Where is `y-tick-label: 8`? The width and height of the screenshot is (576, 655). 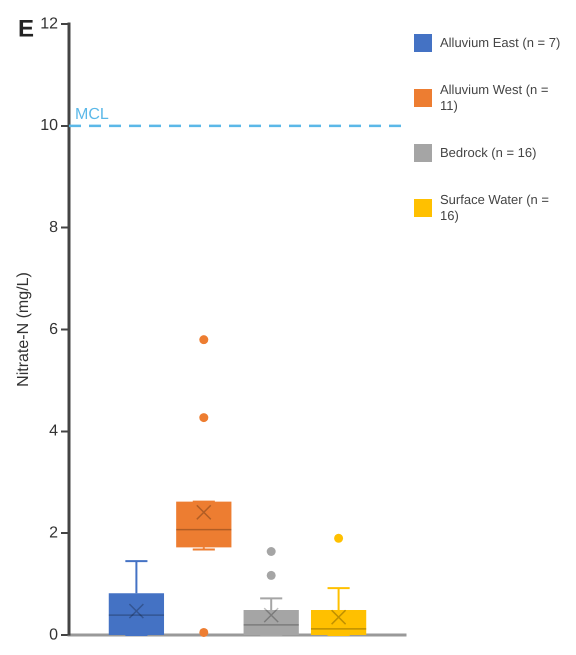 y-tick-label: 8 is located at coordinates (53, 227).